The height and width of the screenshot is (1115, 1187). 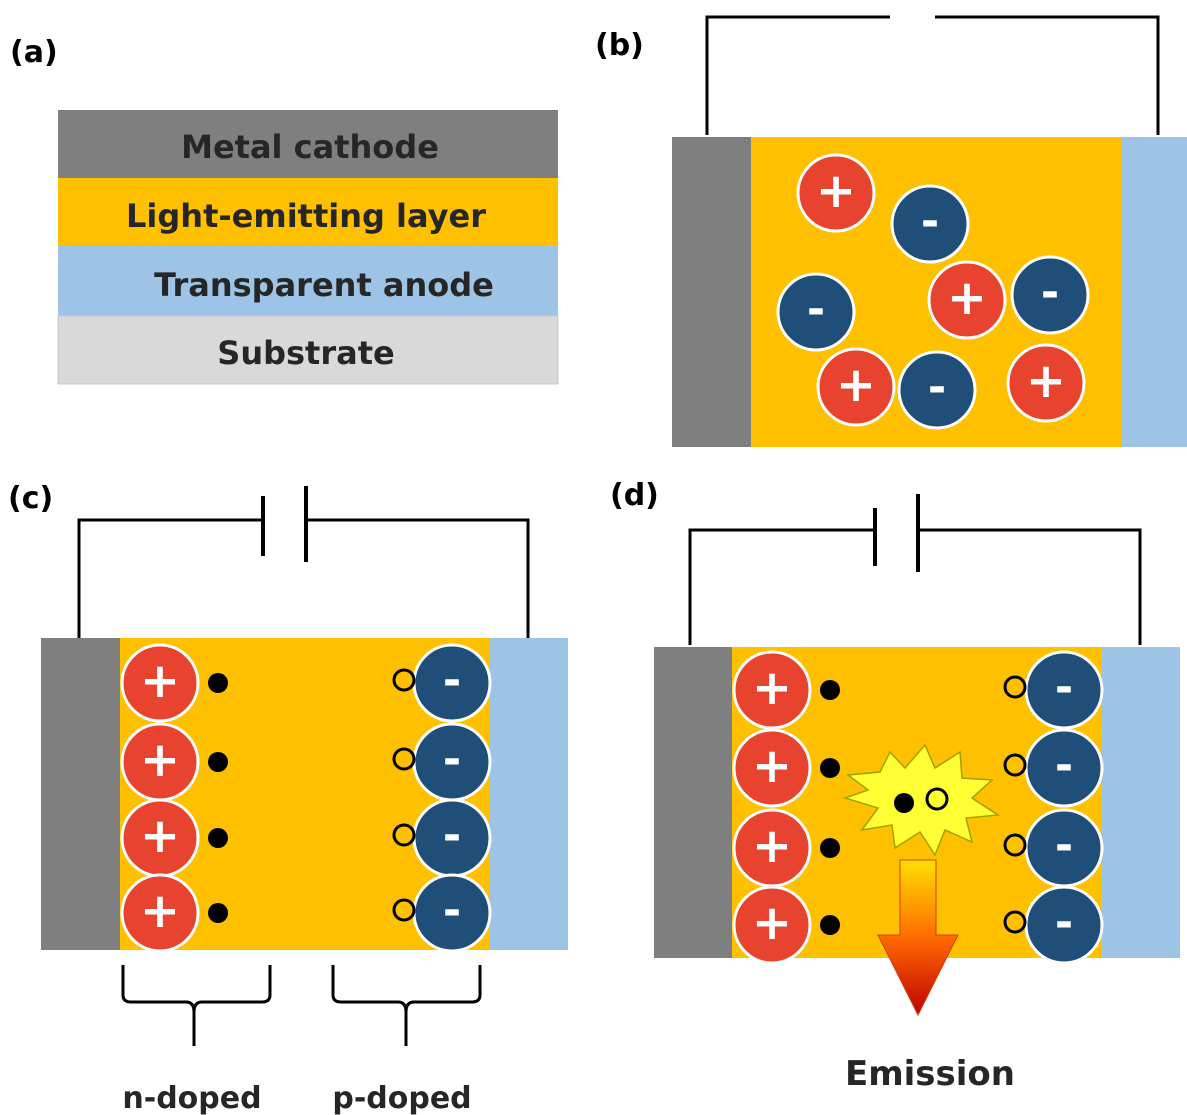 What do you see at coordinates (306, 798) in the screenshot?
I see `ions-c: + - + - + - + -` at bounding box center [306, 798].